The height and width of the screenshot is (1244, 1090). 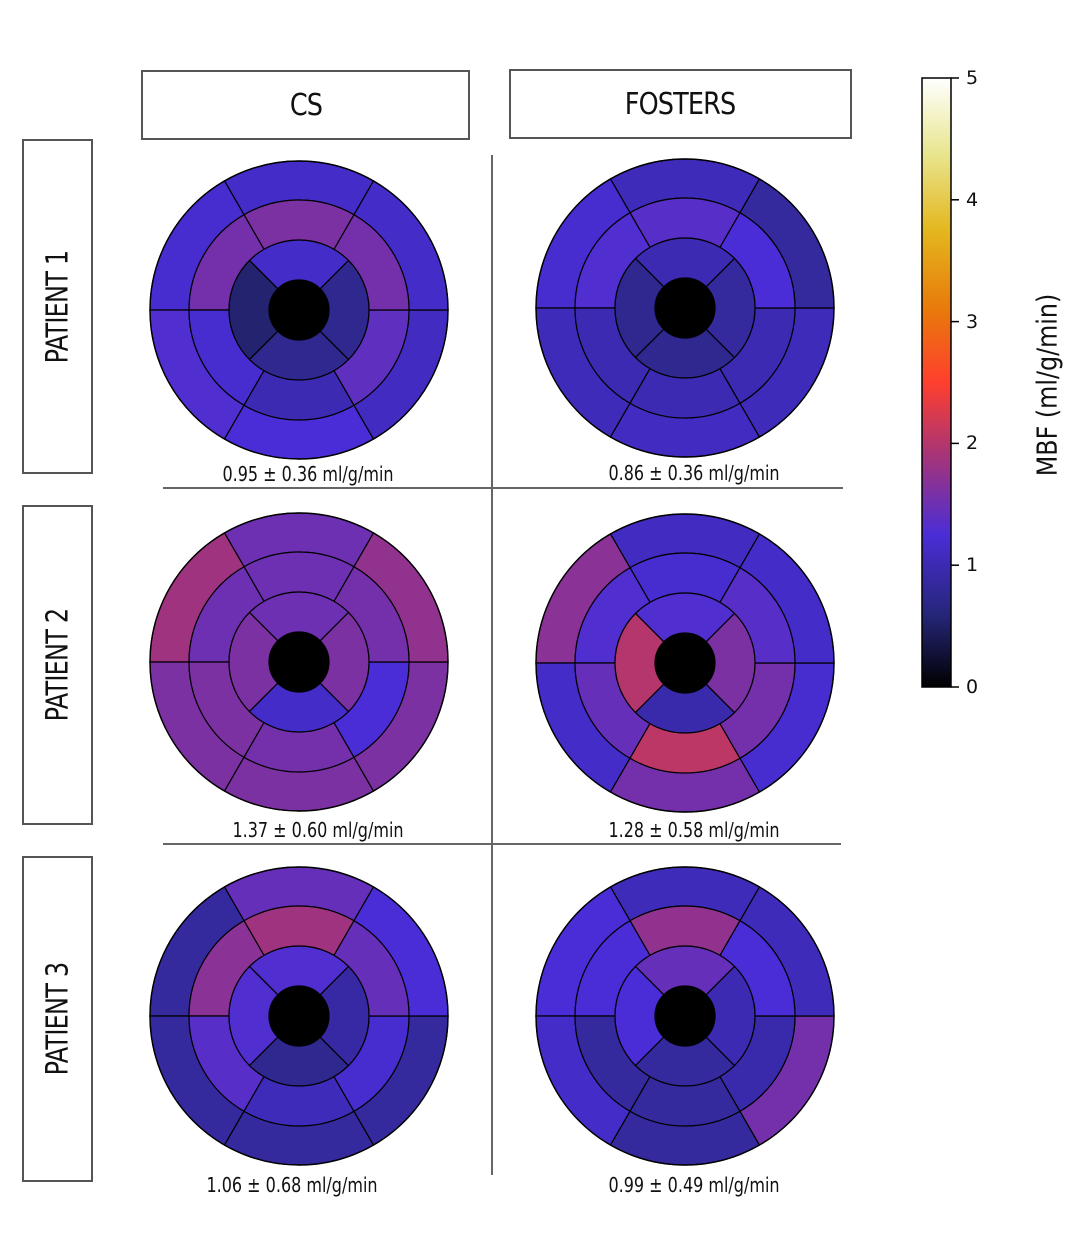 What do you see at coordinates (57, 1019) in the screenshot?
I see `row-header-patient-3: PATIENT 3` at bounding box center [57, 1019].